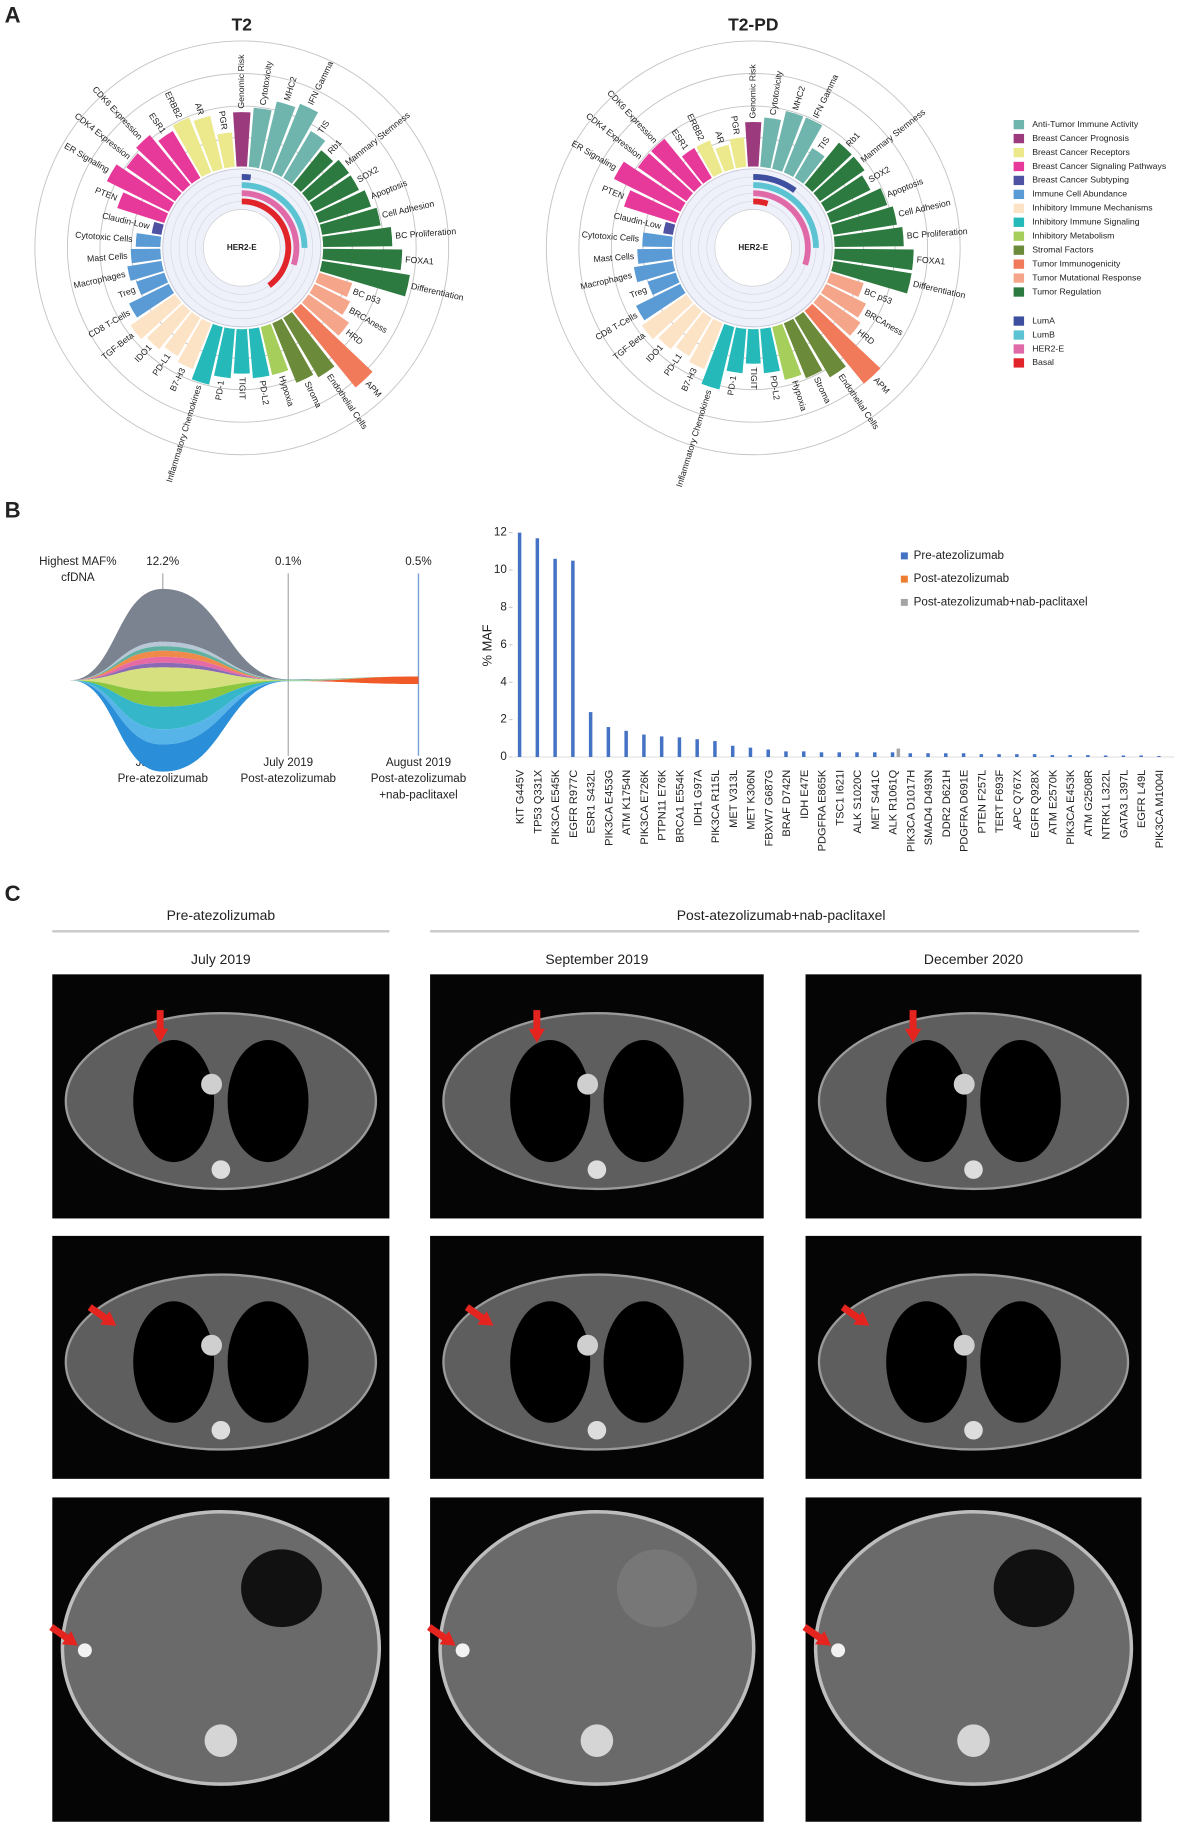 Image resolution: width=1181 pixels, height=1822 pixels. What do you see at coordinates (500, 569) in the screenshot?
I see `y-tick-label: 10` at bounding box center [500, 569].